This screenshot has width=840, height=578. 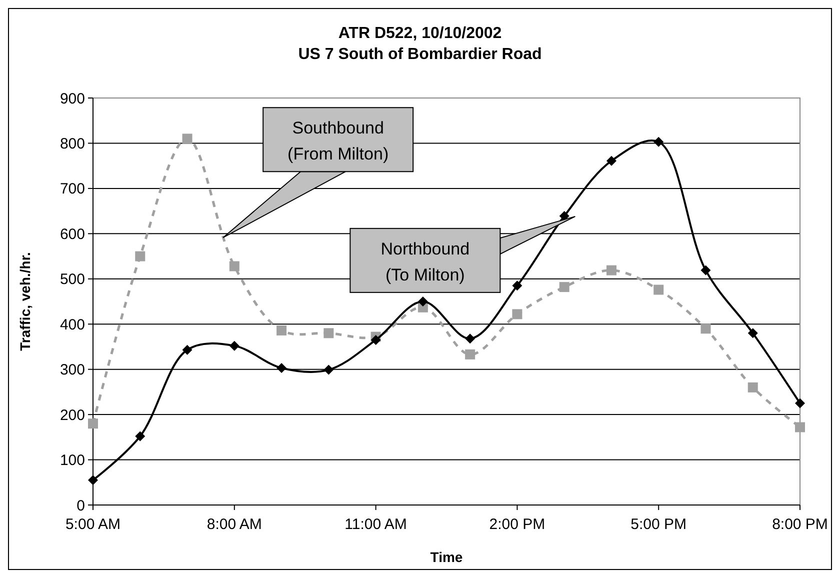 I want to click on y-tick-label: 800, so click(x=72, y=143).